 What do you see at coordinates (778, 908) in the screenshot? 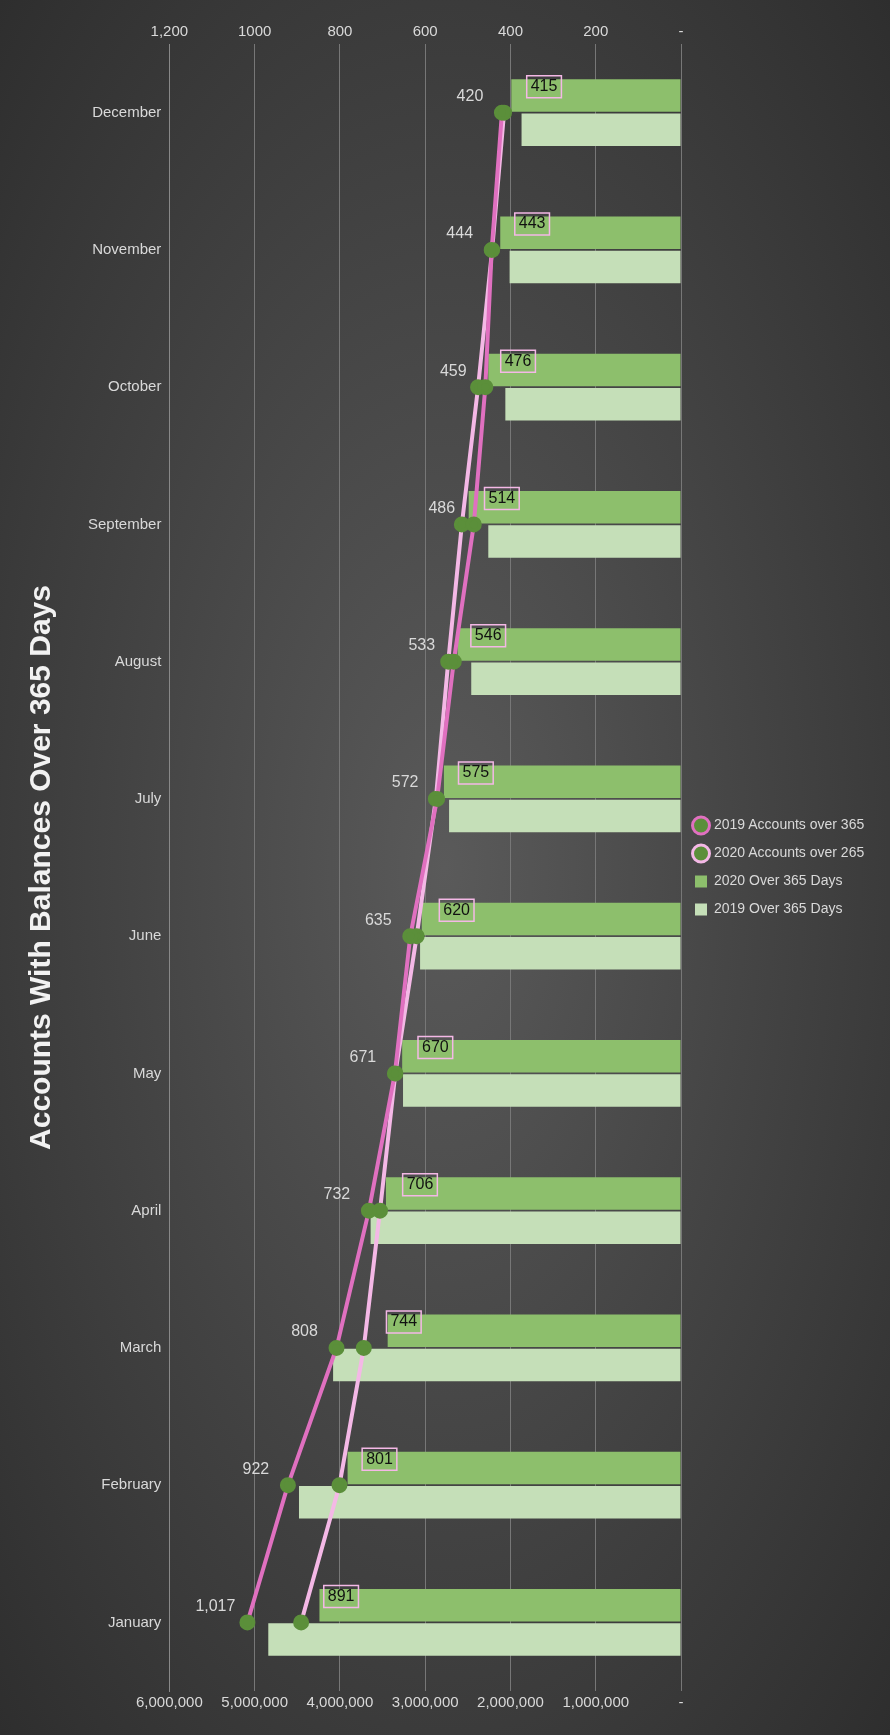
I see `legend-label: 2019 Over 365 Days` at bounding box center [778, 908].